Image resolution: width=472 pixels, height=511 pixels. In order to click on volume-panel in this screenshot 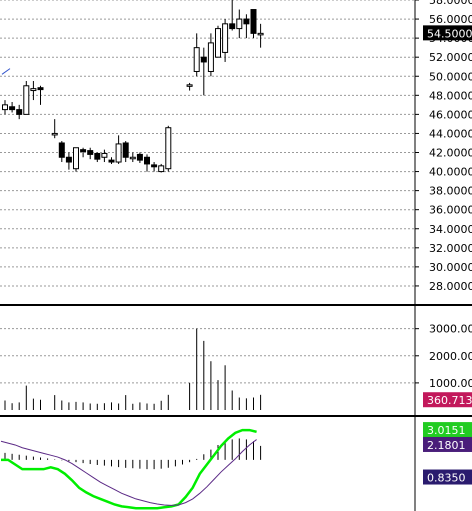, I will do `click(133, 369)`.